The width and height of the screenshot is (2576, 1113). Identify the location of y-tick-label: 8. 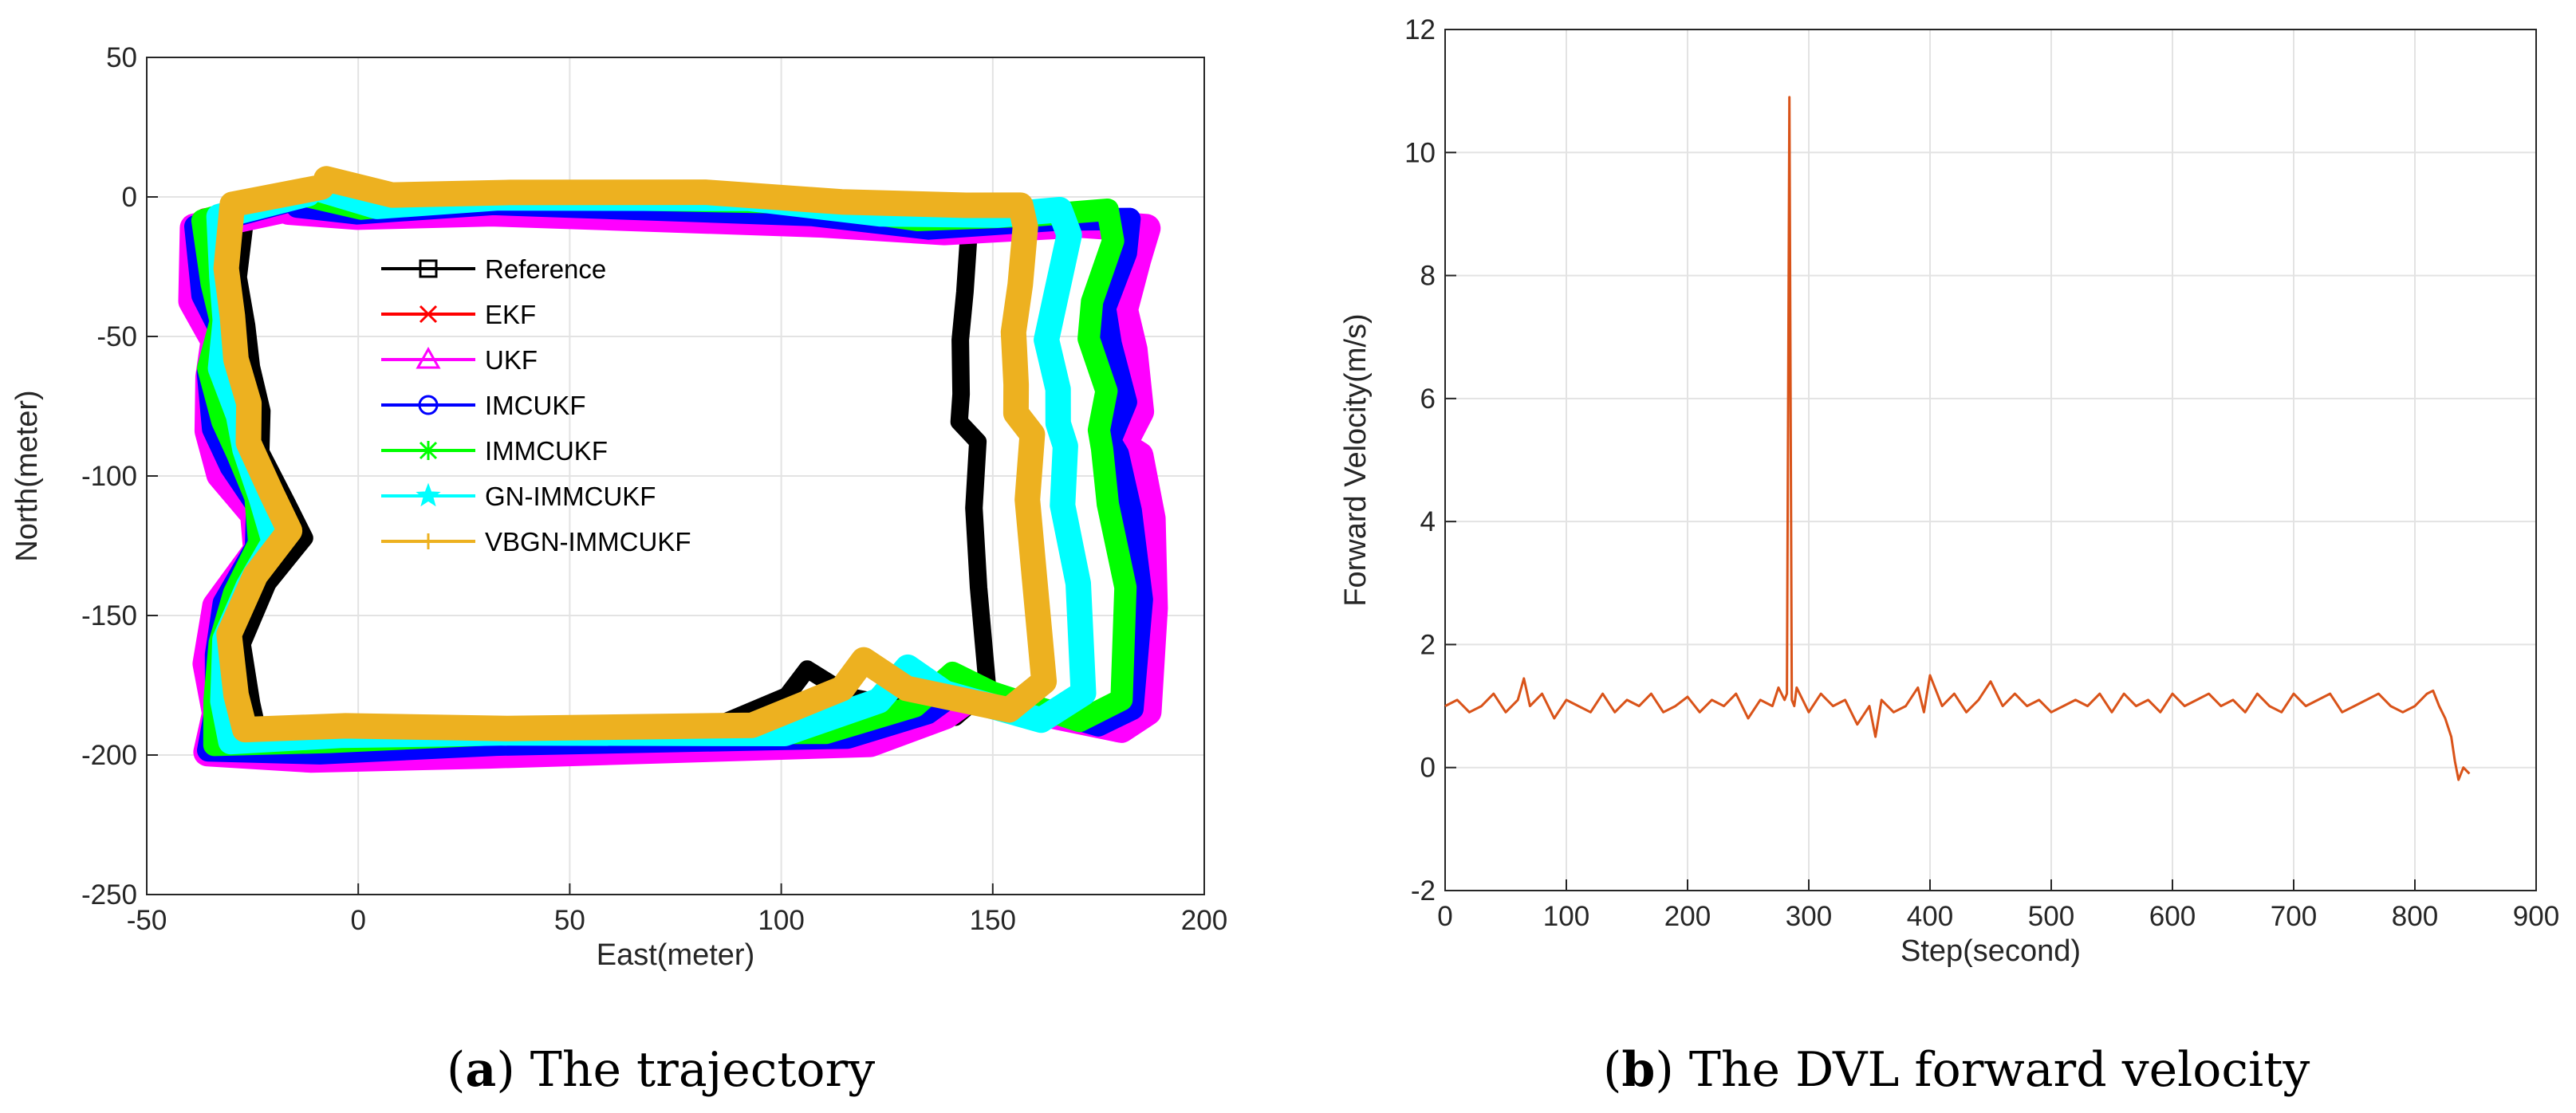
(1428, 276).